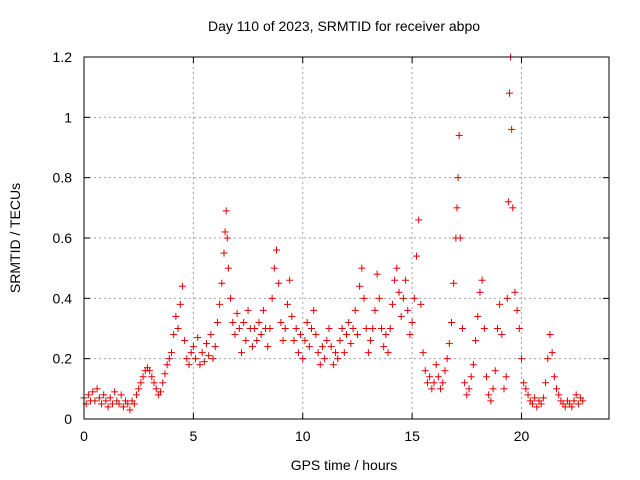  What do you see at coordinates (15, 238) in the screenshot?
I see `y-axis-label: SRMTID / TECUs` at bounding box center [15, 238].